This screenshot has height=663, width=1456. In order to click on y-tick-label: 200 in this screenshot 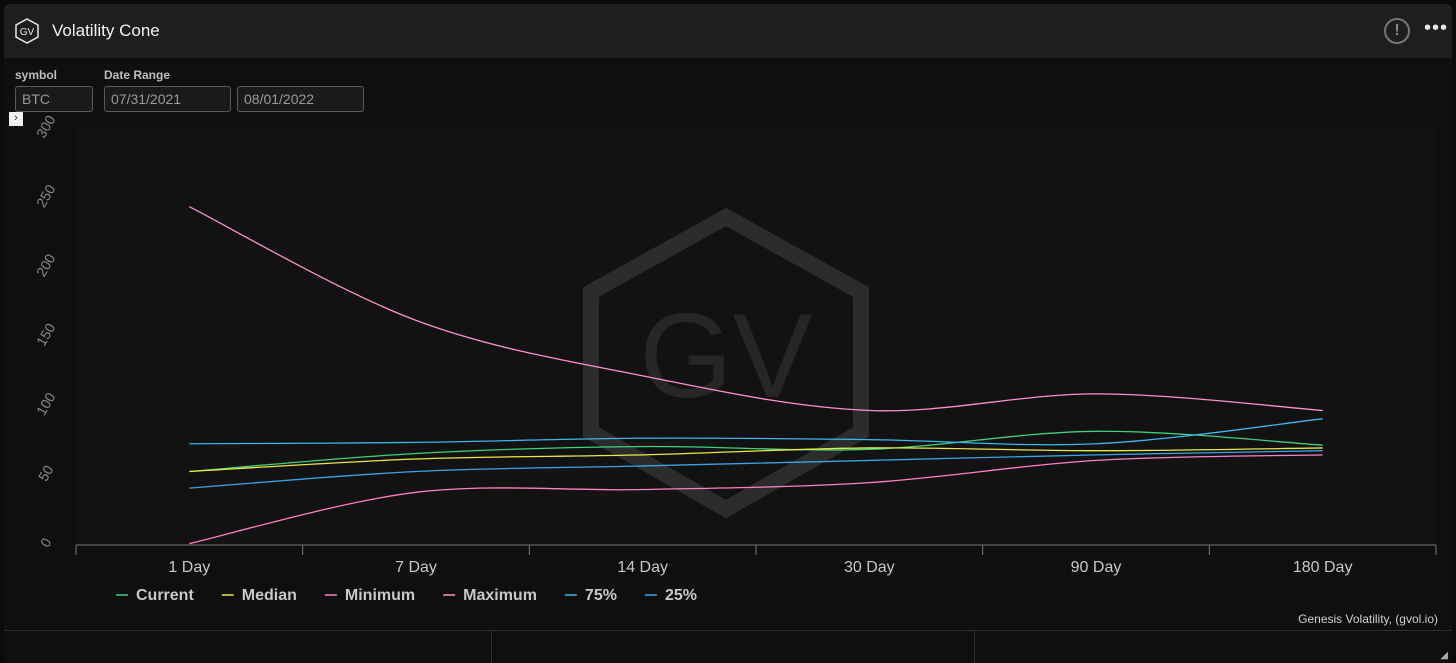, I will do `click(46, 265)`.